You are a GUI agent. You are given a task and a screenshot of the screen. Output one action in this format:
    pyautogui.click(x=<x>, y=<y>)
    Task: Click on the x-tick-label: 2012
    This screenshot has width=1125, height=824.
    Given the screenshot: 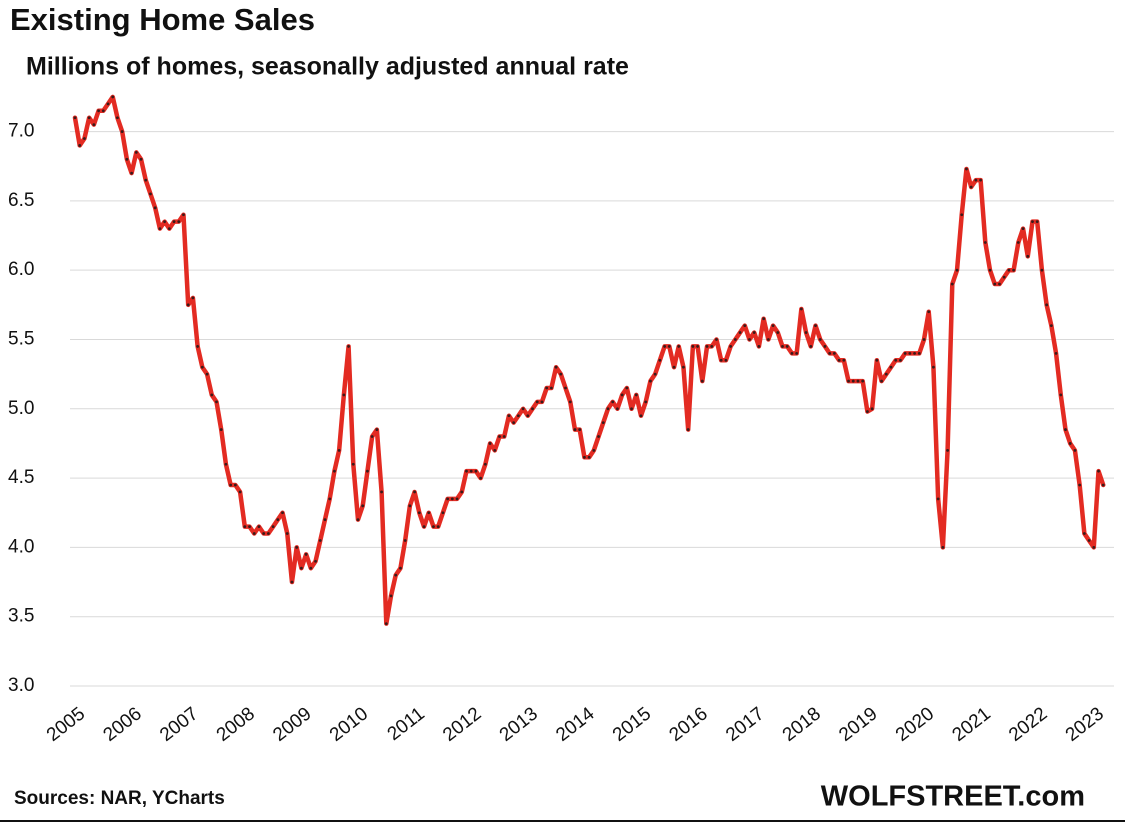 What is the action you would take?
    pyautogui.click(x=462, y=724)
    